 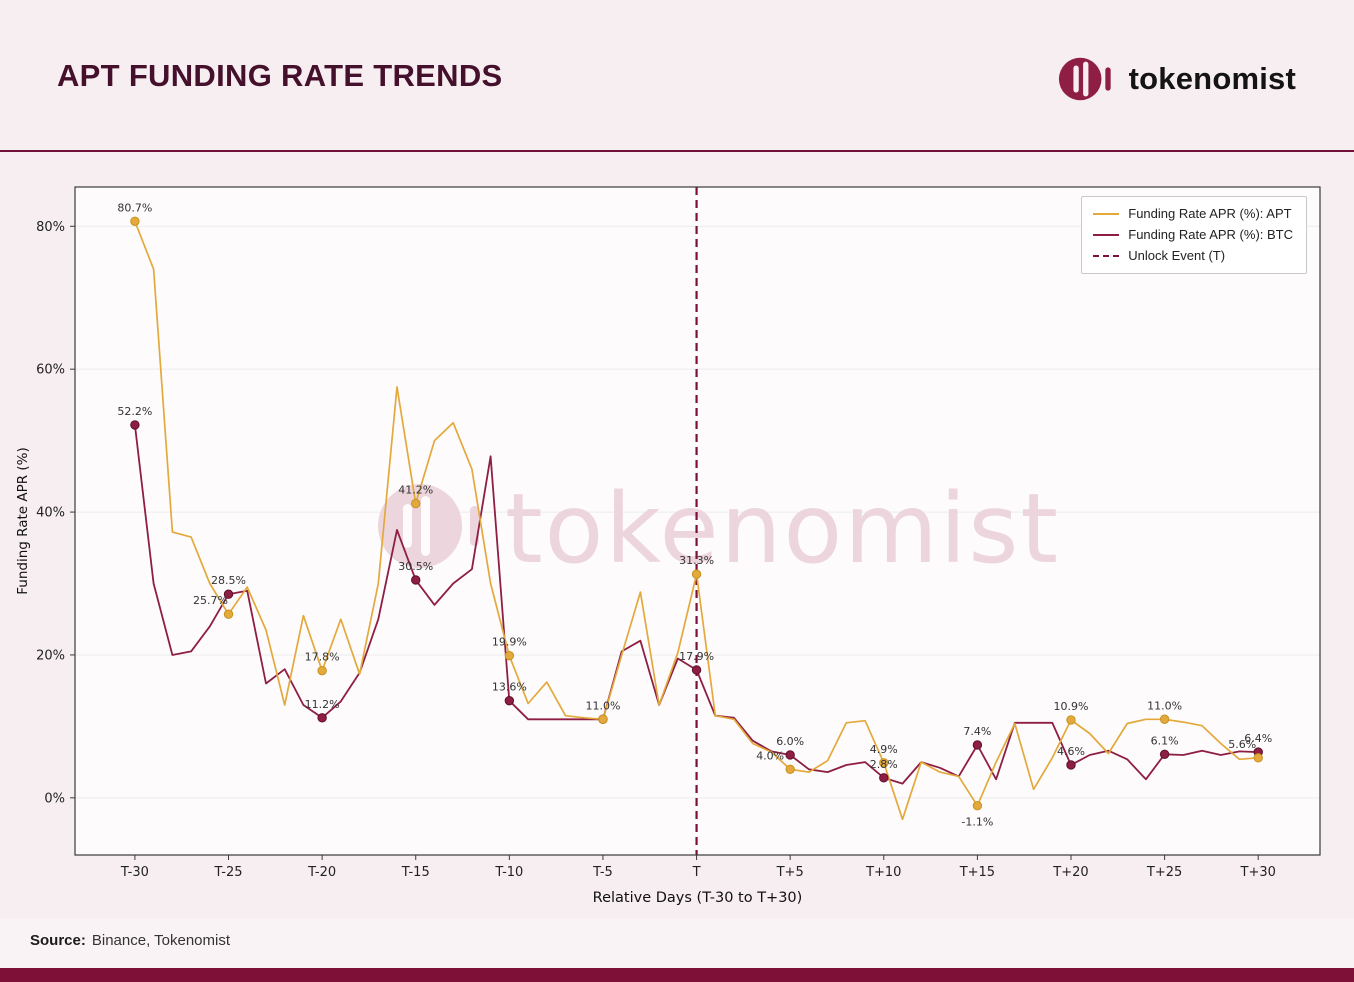 What do you see at coordinates (1177, 255) in the screenshot?
I see `legend-label-unlock: Unlock Event (T)` at bounding box center [1177, 255].